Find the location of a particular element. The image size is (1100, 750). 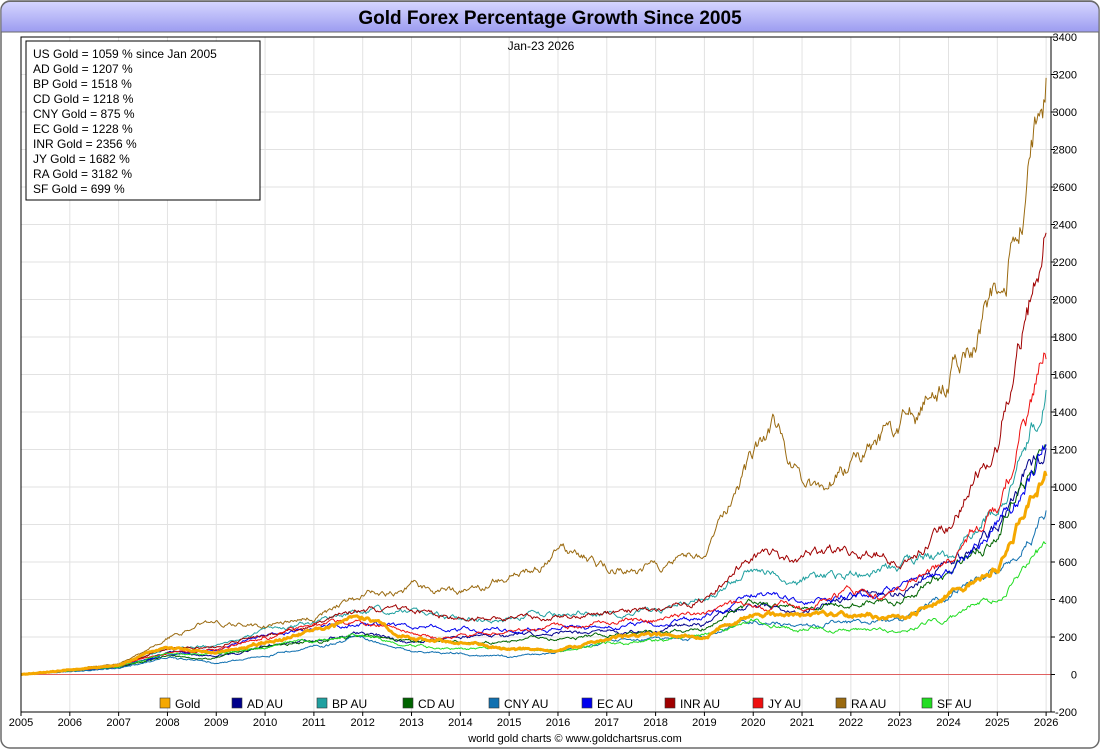

title-bar is located at coordinates (550, 17).